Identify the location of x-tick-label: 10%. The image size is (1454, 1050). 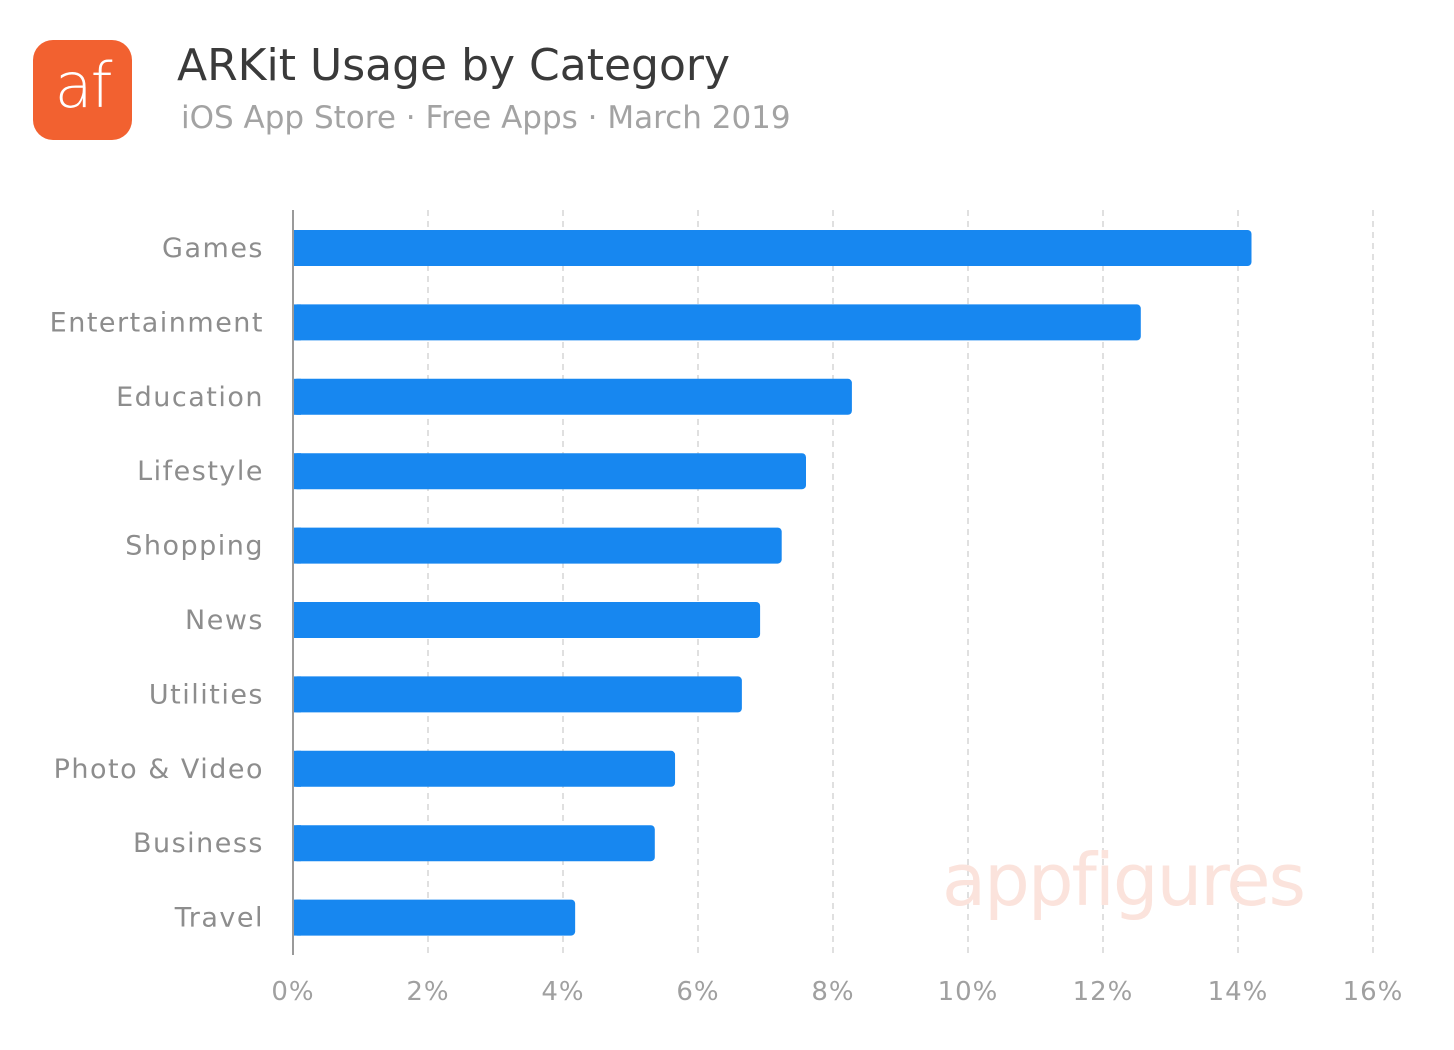
(968, 992).